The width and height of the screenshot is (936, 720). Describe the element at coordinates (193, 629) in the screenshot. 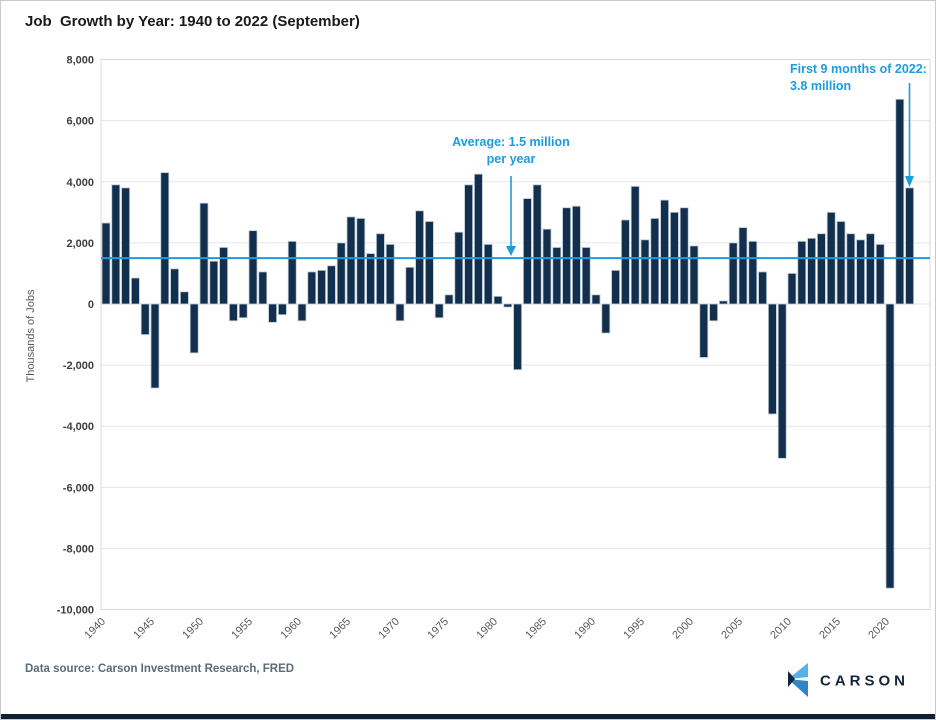

I see `x-tick-label: 1950` at that location.